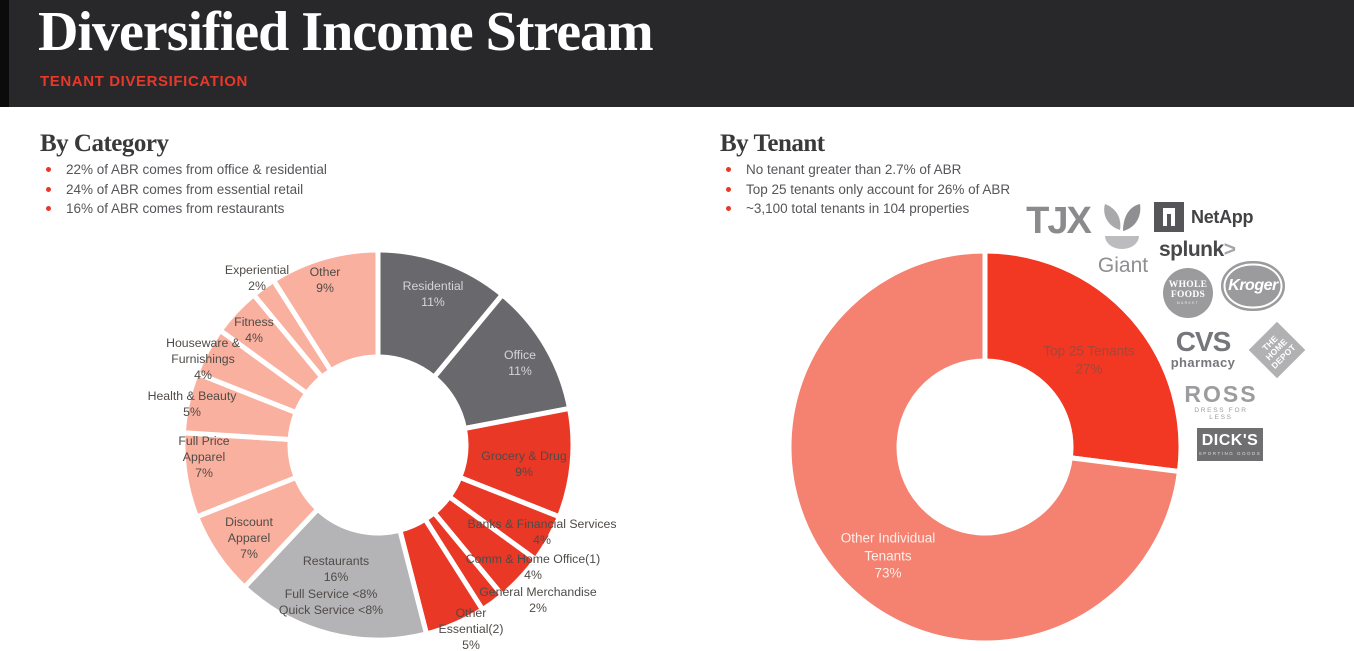  I want to click on slice-label: Other 9%, so click(325, 280).